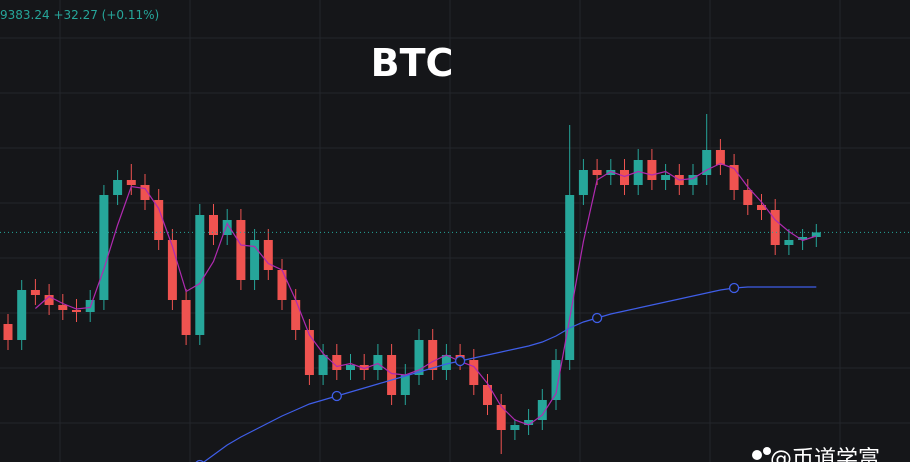 This screenshot has height=462, width=910. I want to click on price-quote: 9383.24 +32.27 (+0.11%), so click(79, 15).